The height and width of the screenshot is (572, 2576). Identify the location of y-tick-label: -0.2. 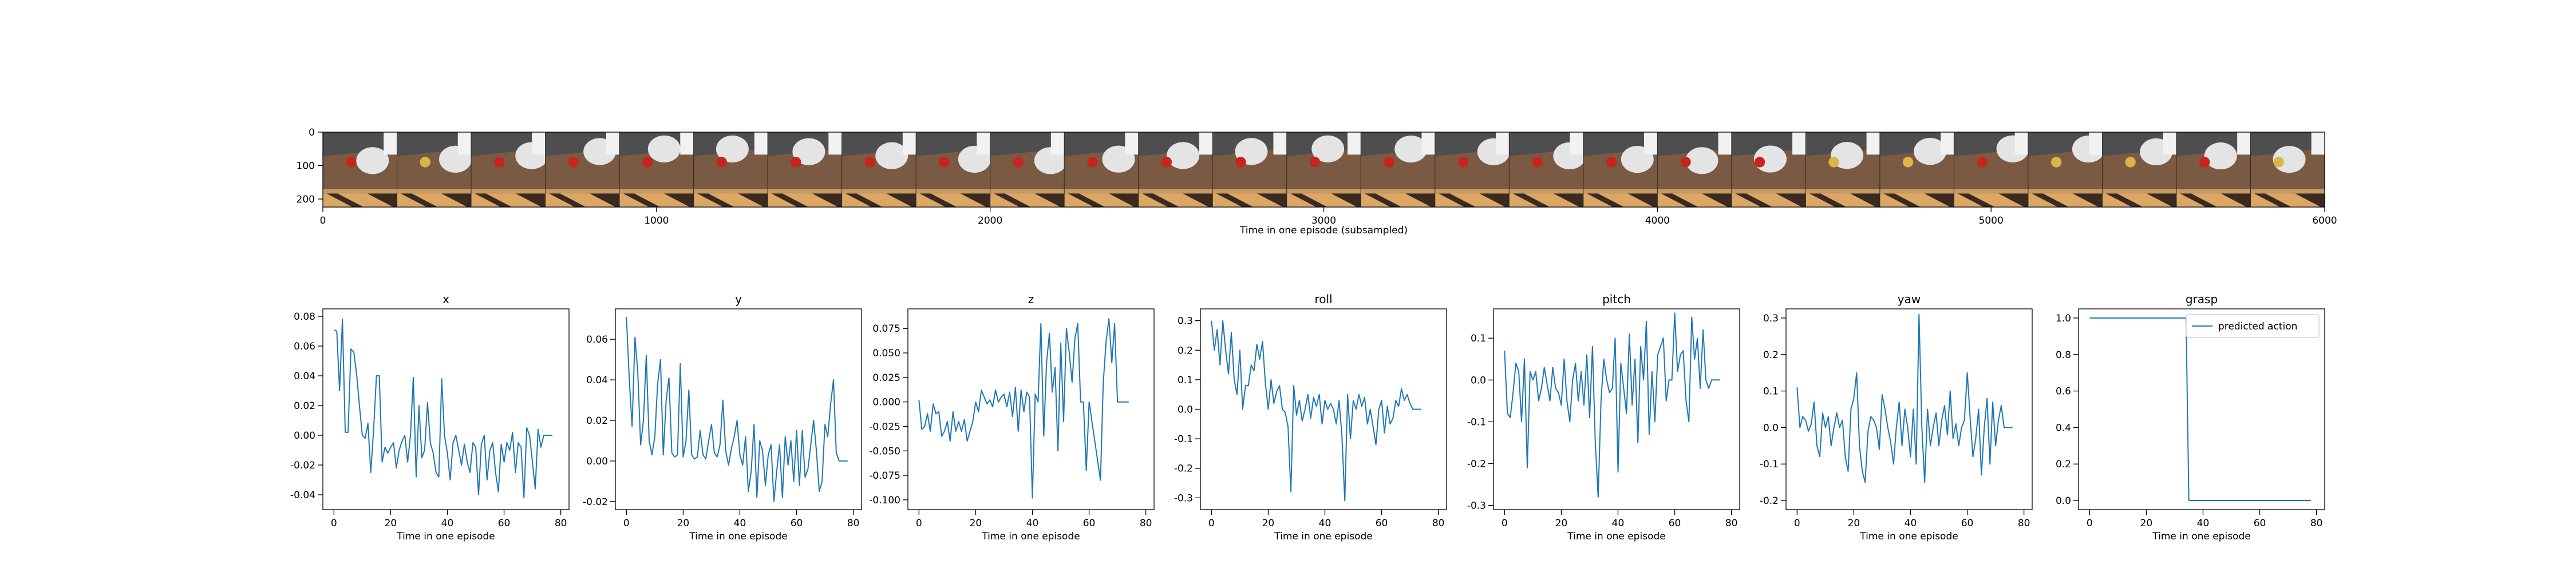
(1183, 469).